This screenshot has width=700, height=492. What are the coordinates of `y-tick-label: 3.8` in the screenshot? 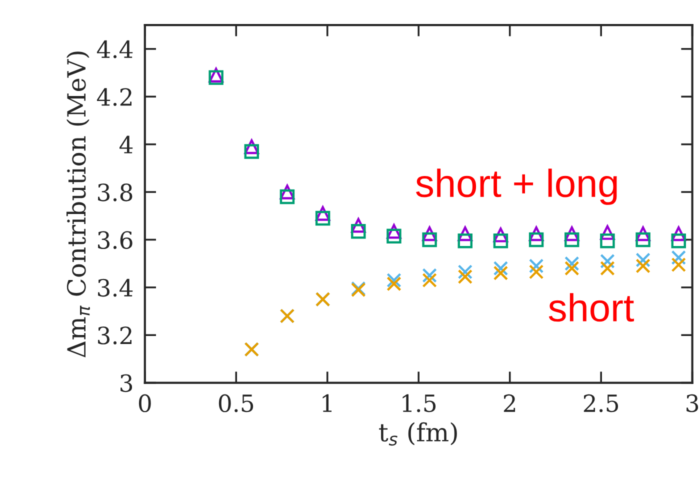 It's located at (115, 192).